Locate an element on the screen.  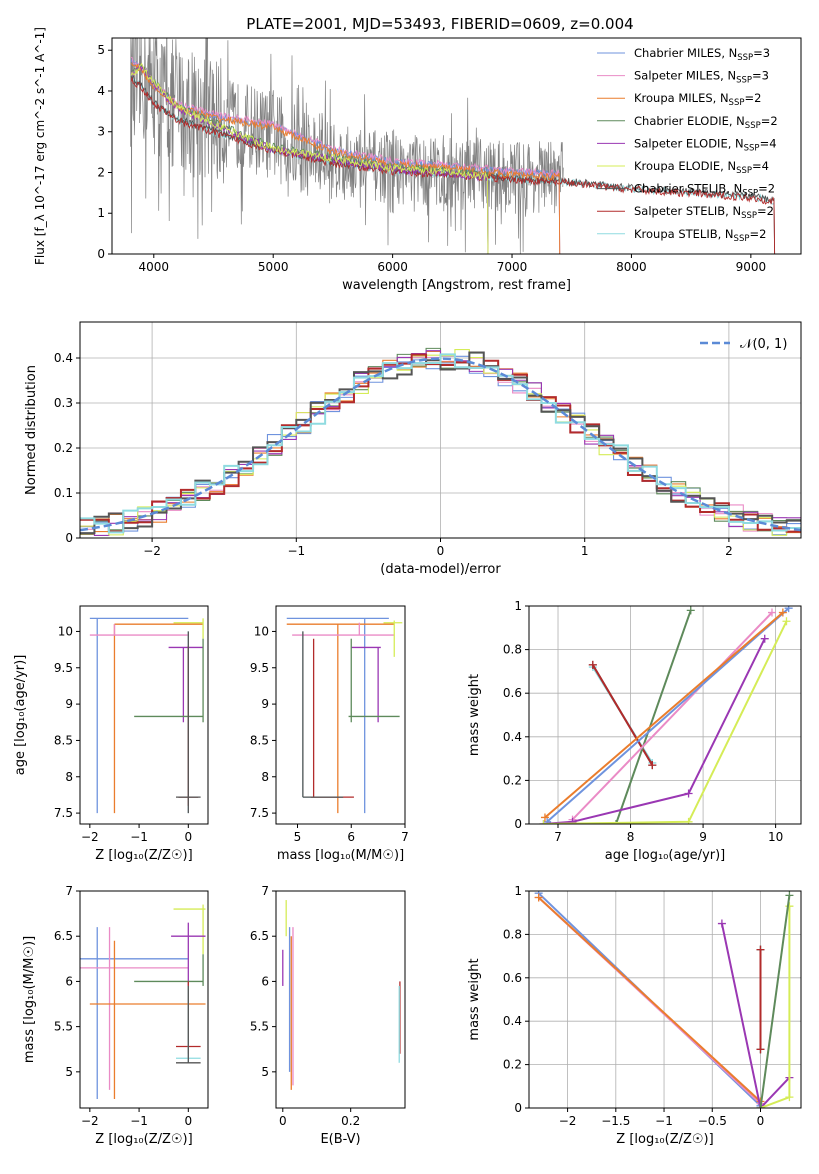
normal-reference-curve is located at coordinates (440, 444).